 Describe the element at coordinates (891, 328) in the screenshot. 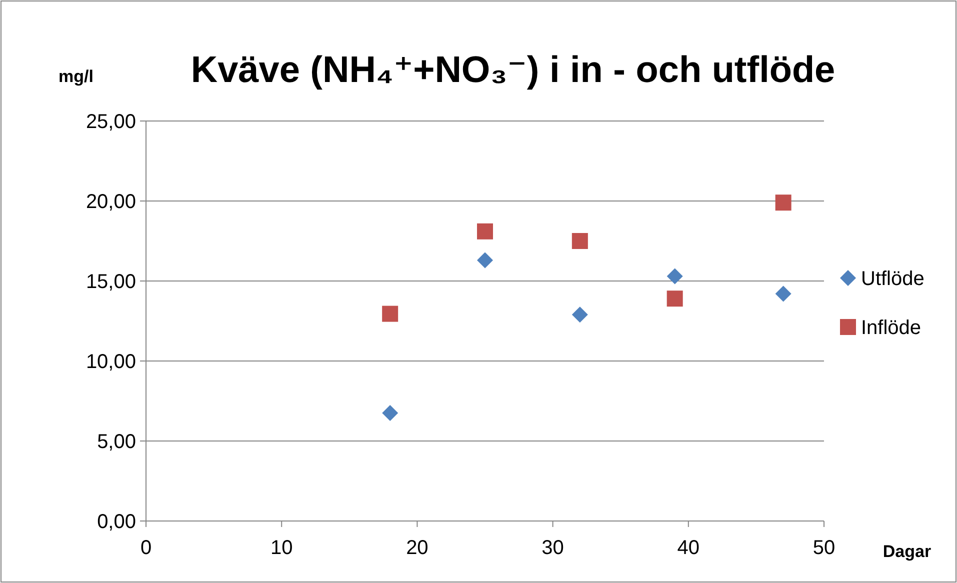

I see `legend-label: Inflöde` at that location.